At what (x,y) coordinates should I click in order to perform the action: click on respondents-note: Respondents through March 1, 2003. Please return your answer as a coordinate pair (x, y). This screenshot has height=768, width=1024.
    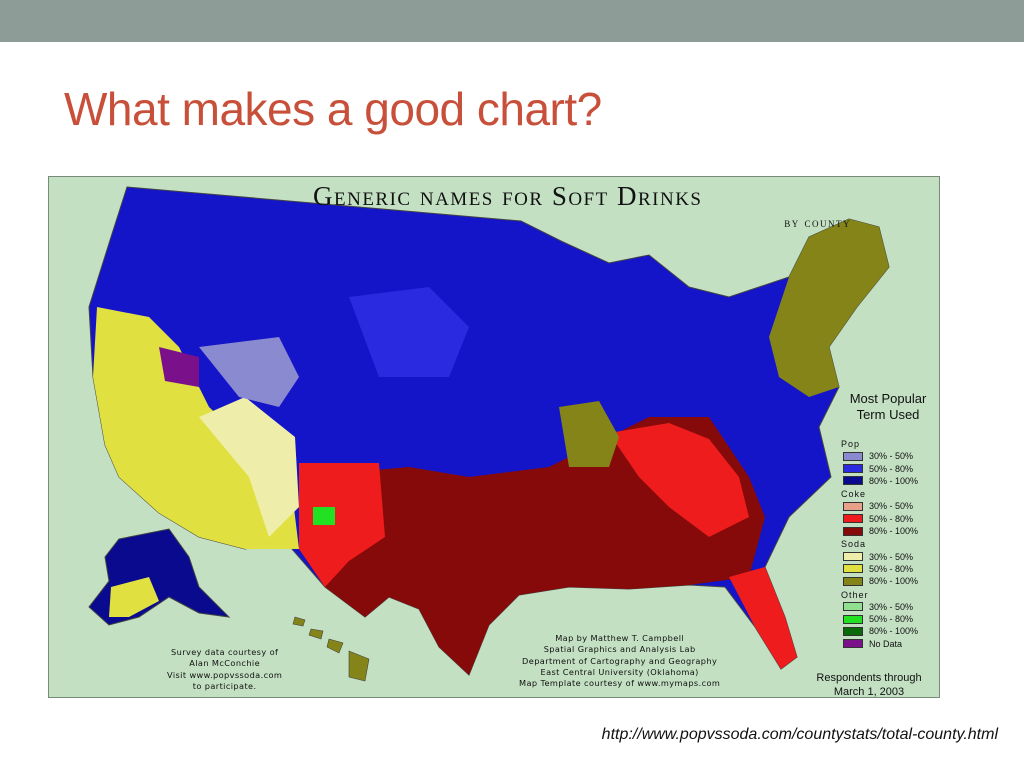
    Looking at the image, I should click on (869, 685).